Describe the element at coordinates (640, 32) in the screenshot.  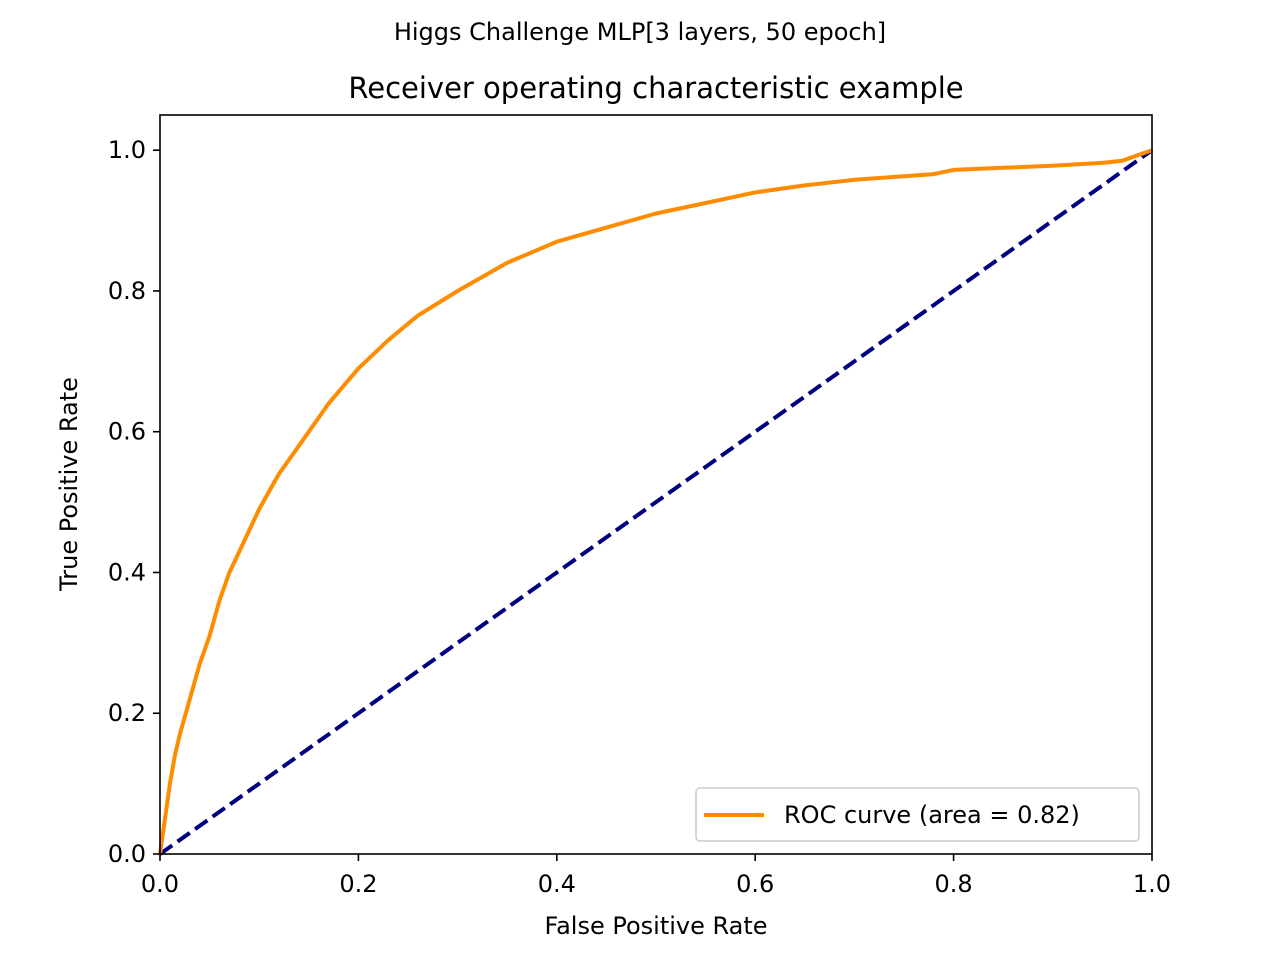
I see `figure-suptitle: Higgs Challenge MLP[3 layers, 50 epoch]` at that location.